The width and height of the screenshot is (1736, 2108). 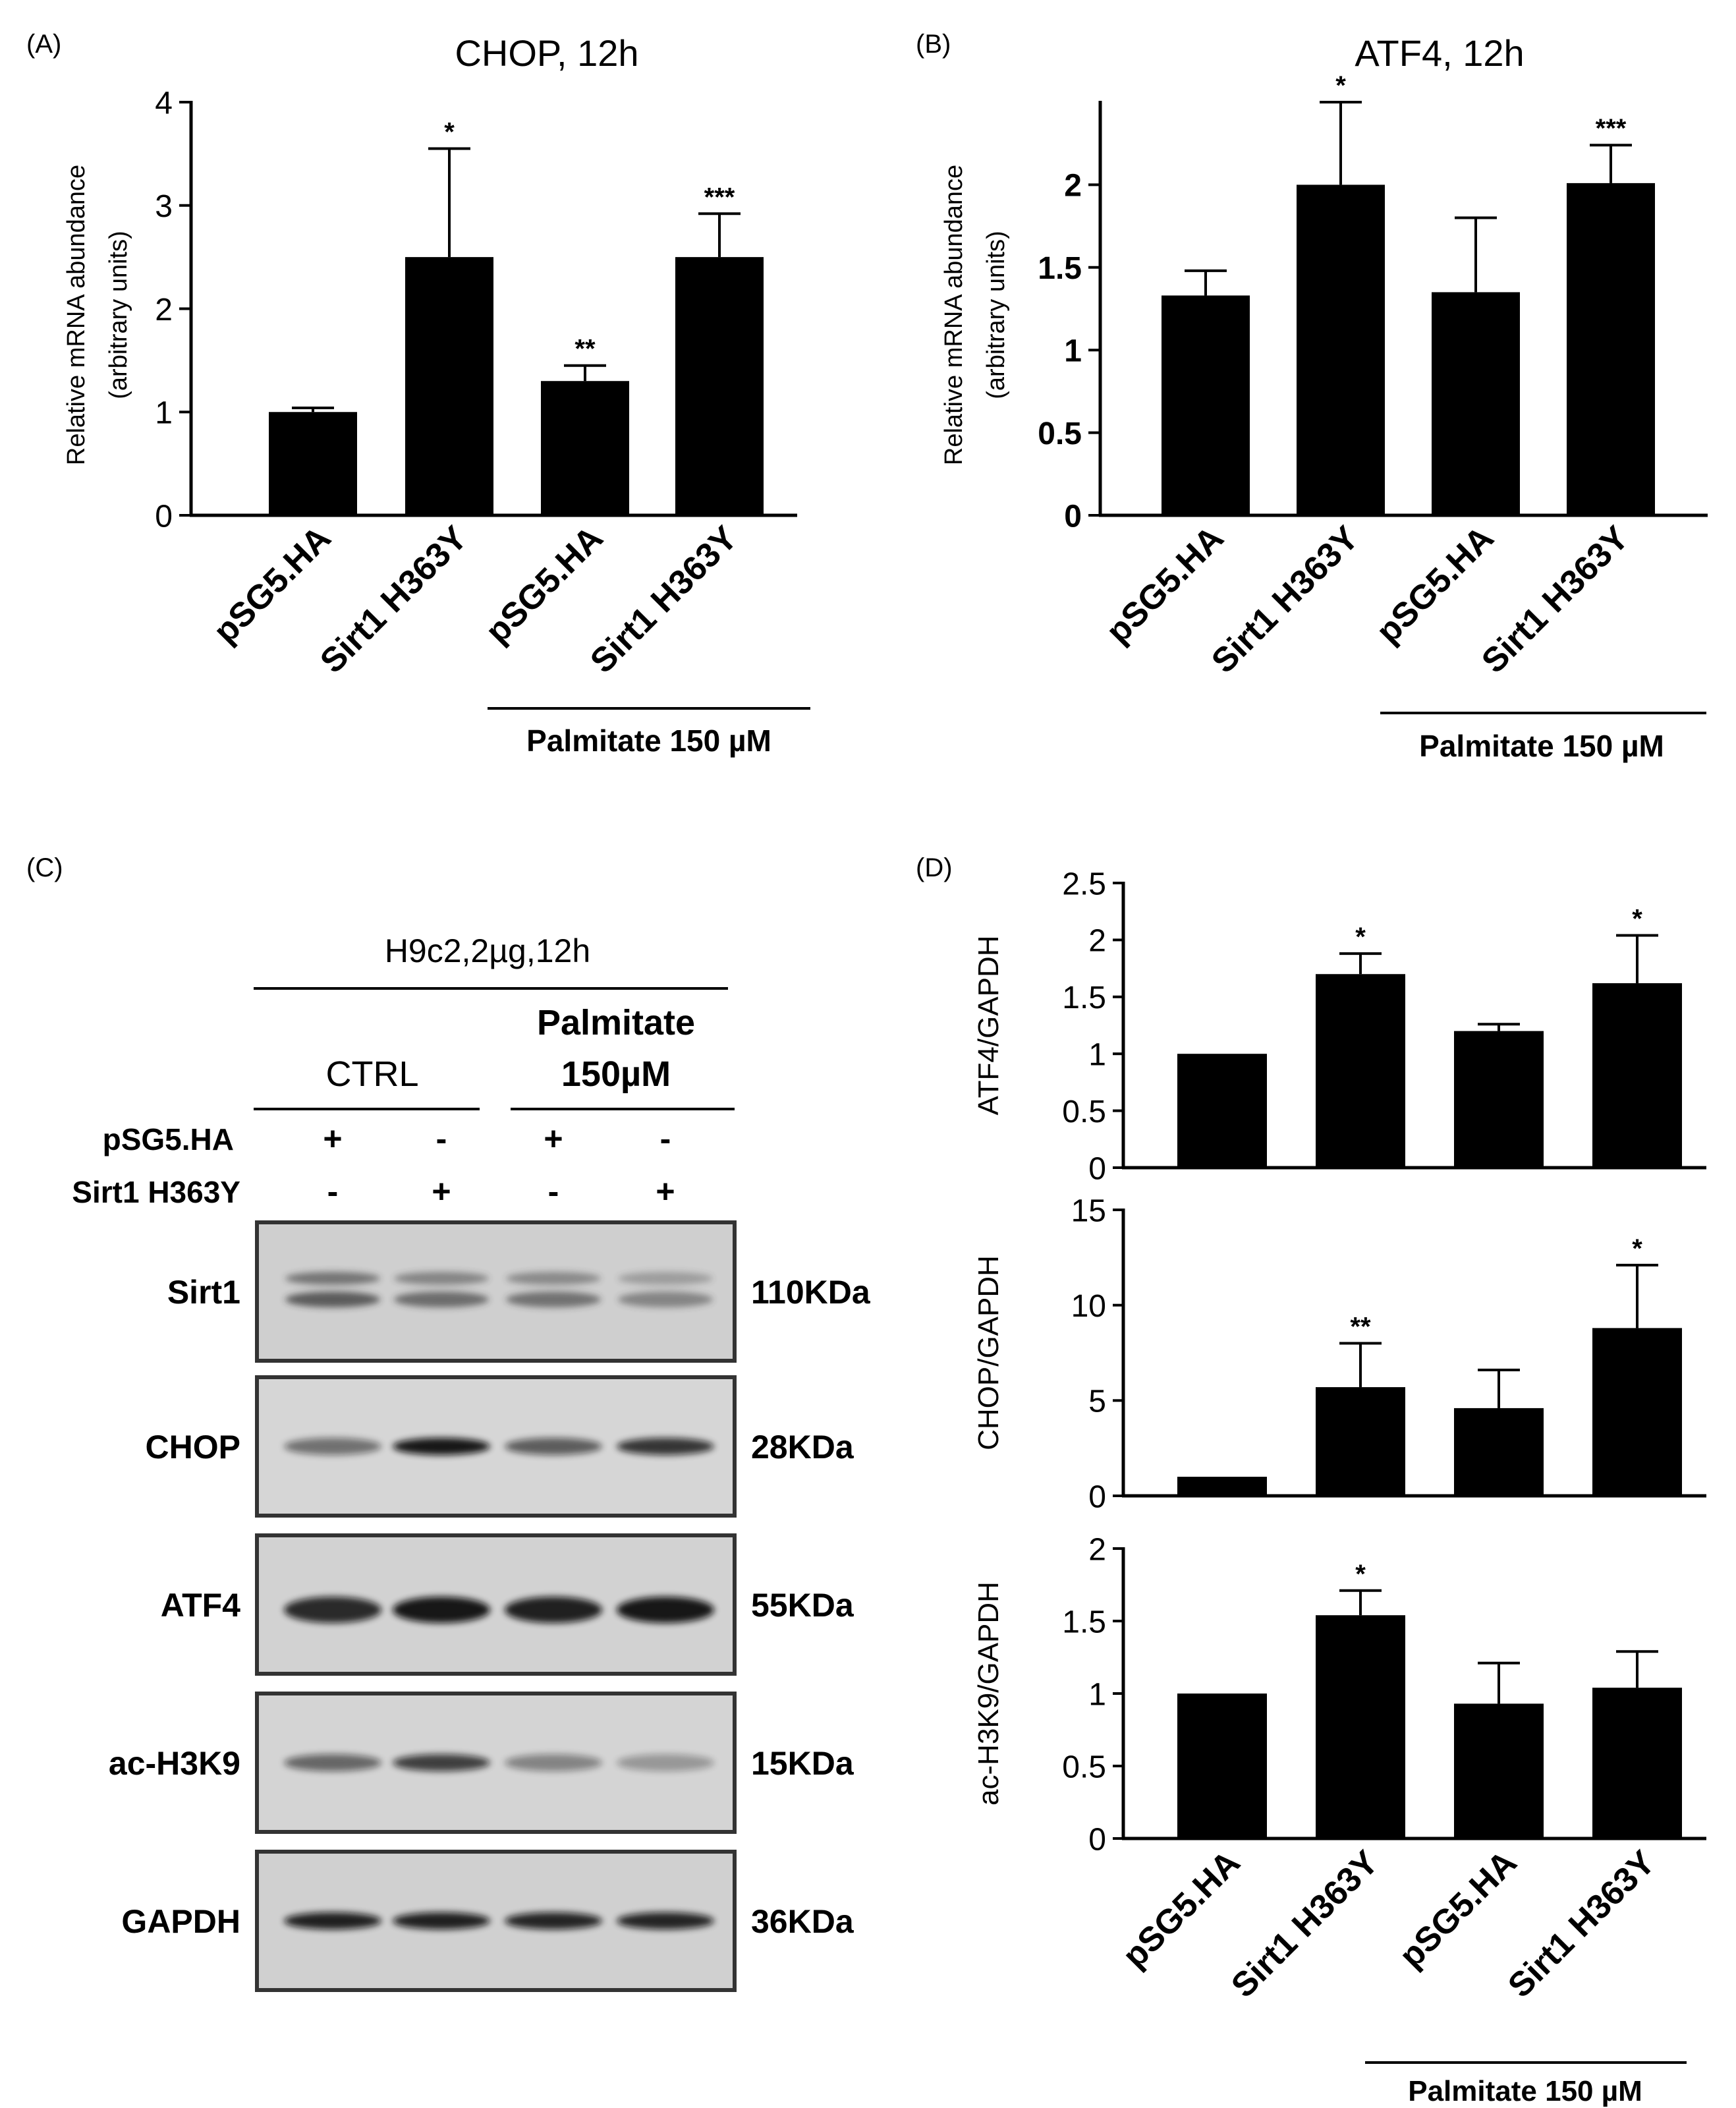 What do you see at coordinates (811, 1292) in the screenshot?
I see `blot-band-kda: 110KDa` at bounding box center [811, 1292].